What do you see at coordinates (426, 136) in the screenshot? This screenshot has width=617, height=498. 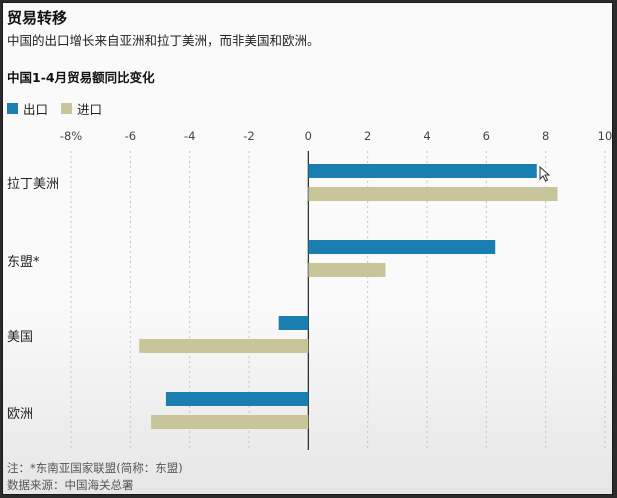 I see `x-tick-label: 4` at bounding box center [426, 136].